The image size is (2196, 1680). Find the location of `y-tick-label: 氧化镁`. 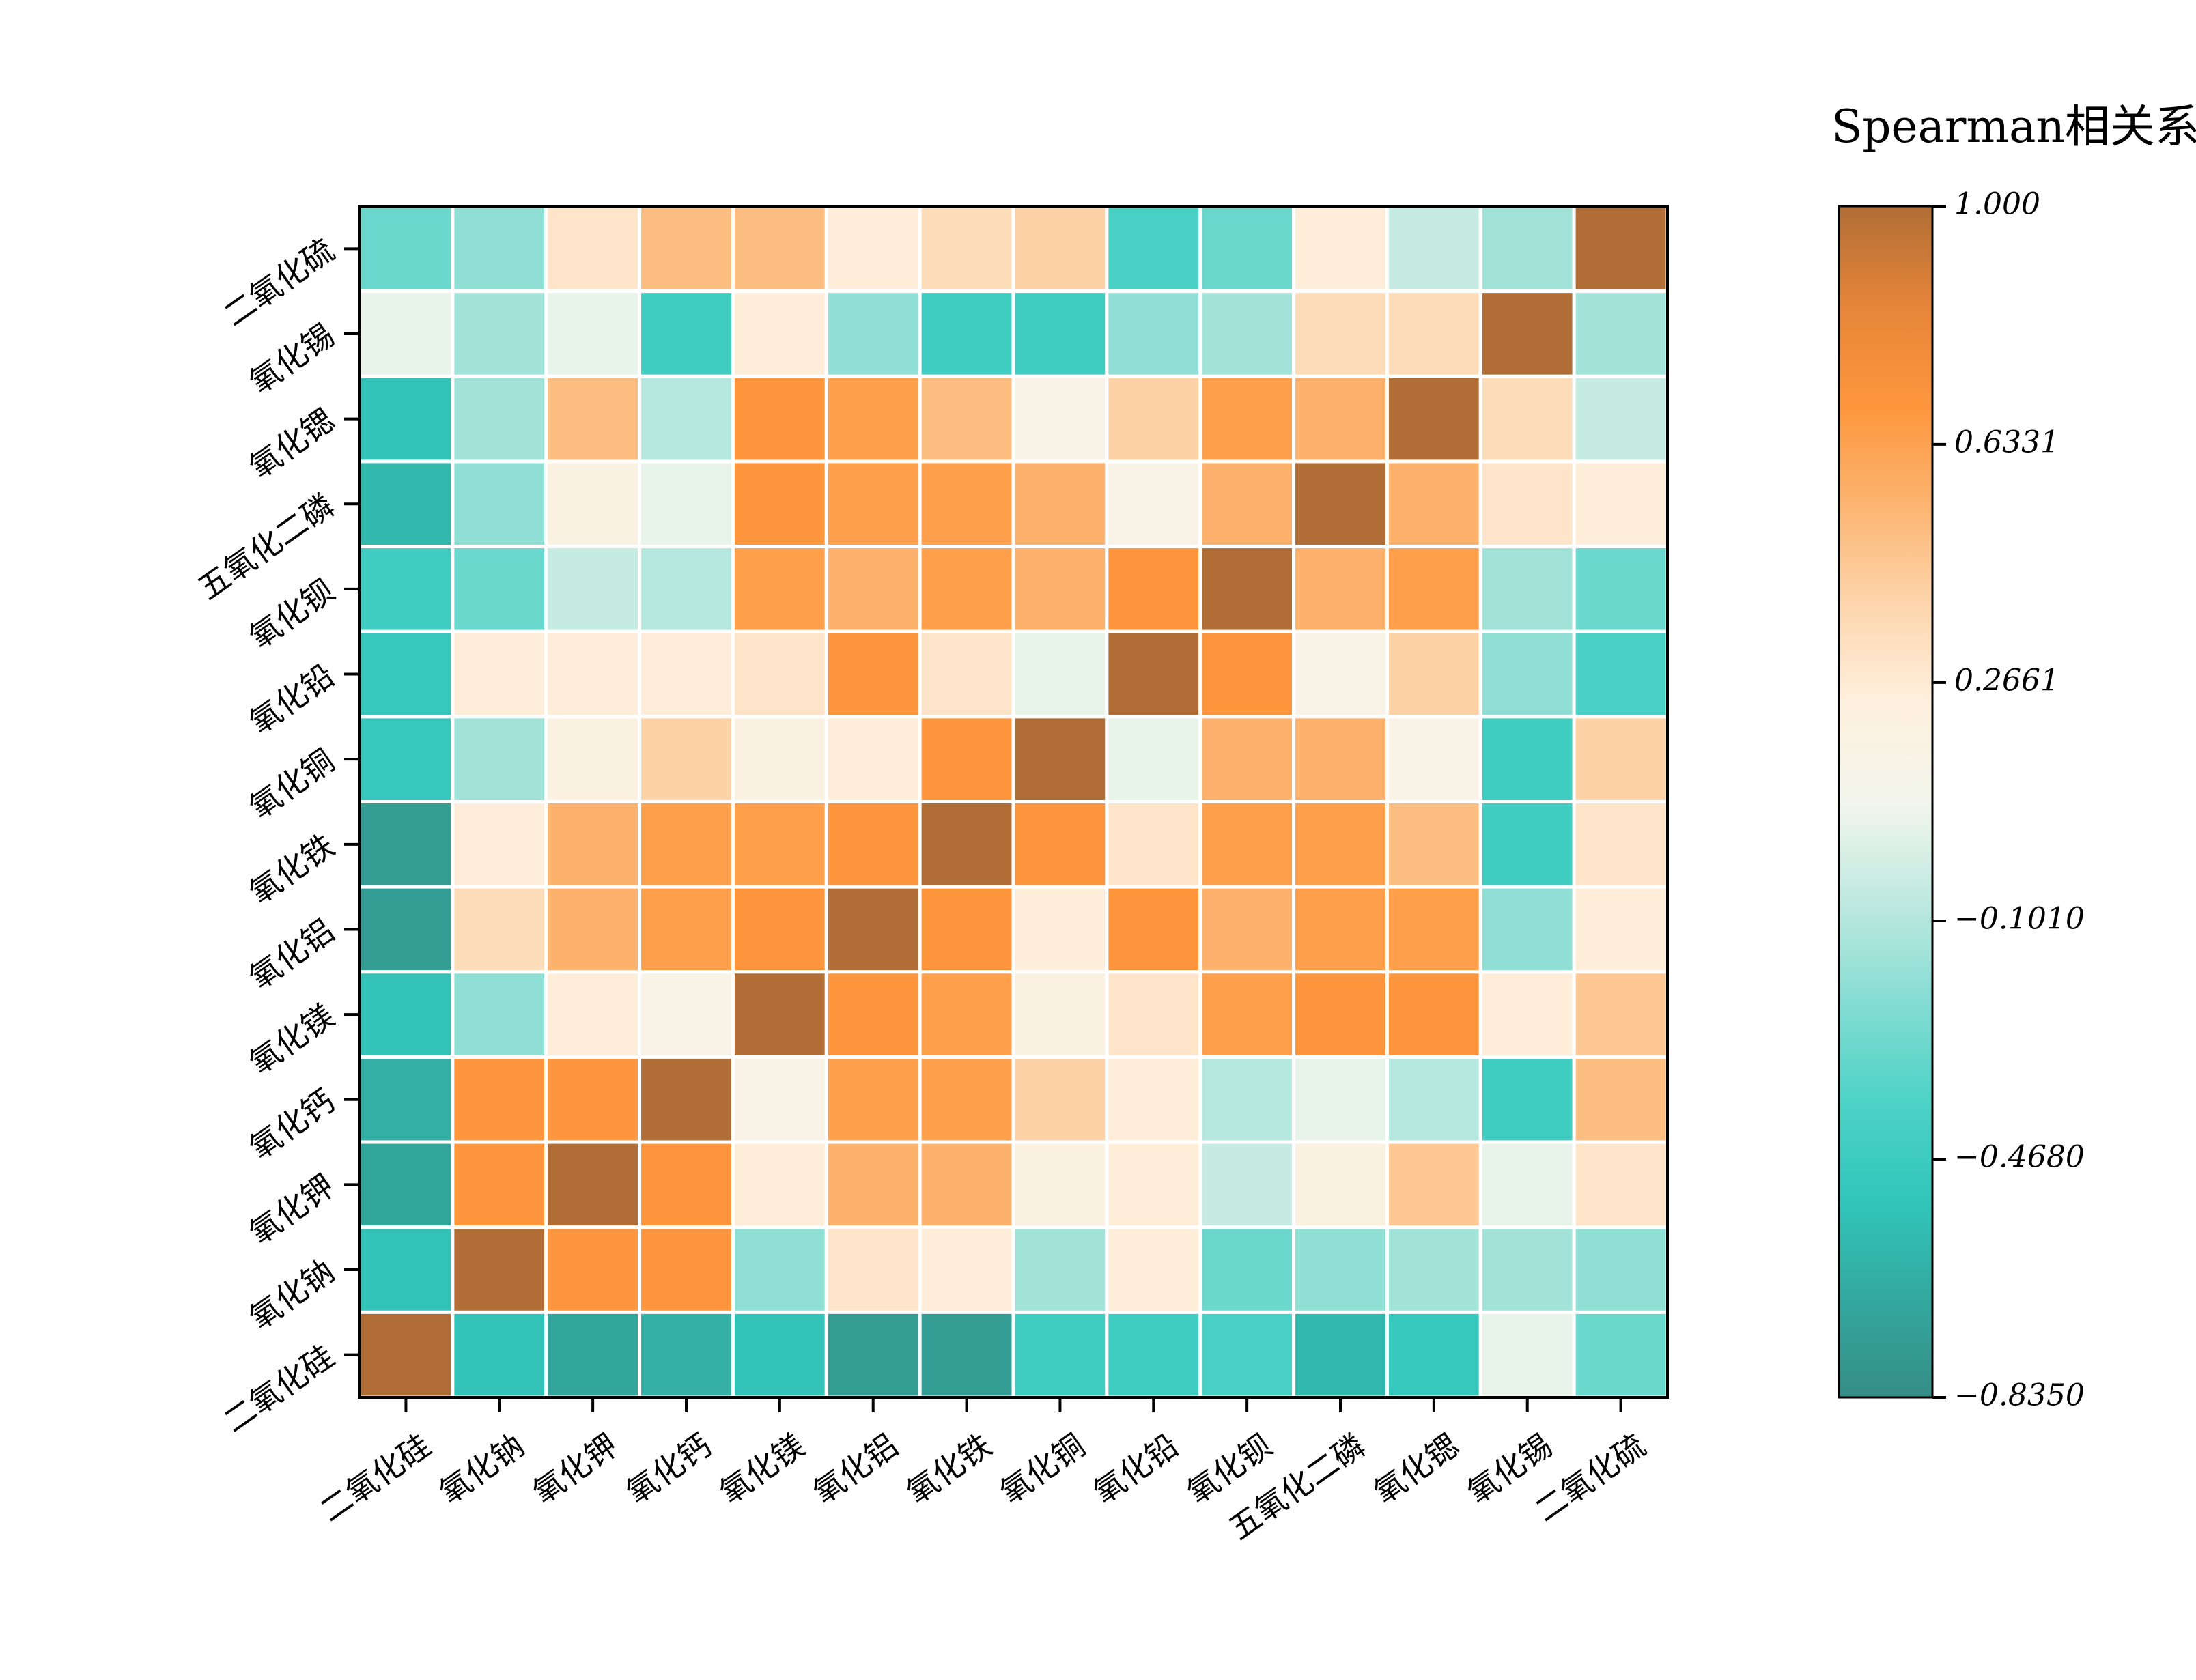

y-tick-label: 氧化镁 is located at coordinates (292, 1039).